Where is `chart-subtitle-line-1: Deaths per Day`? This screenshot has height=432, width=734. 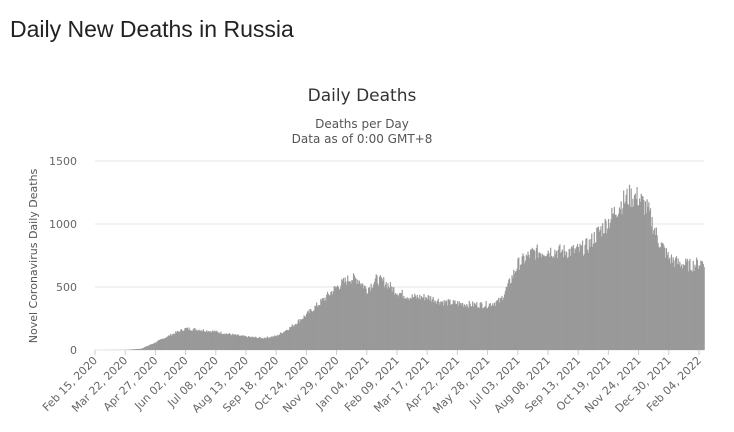 chart-subtitle-line-1: Deaths per Day is located at coordinates (362, 124).